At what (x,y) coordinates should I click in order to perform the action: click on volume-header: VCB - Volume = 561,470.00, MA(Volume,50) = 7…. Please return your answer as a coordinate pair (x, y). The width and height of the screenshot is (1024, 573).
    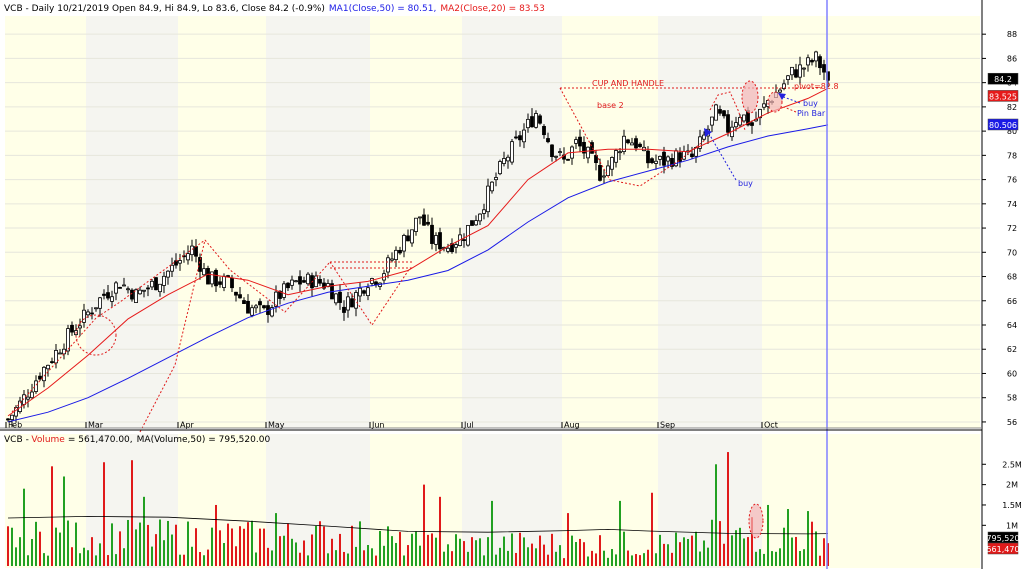
    Looking at the image, I should click on (137, 440).